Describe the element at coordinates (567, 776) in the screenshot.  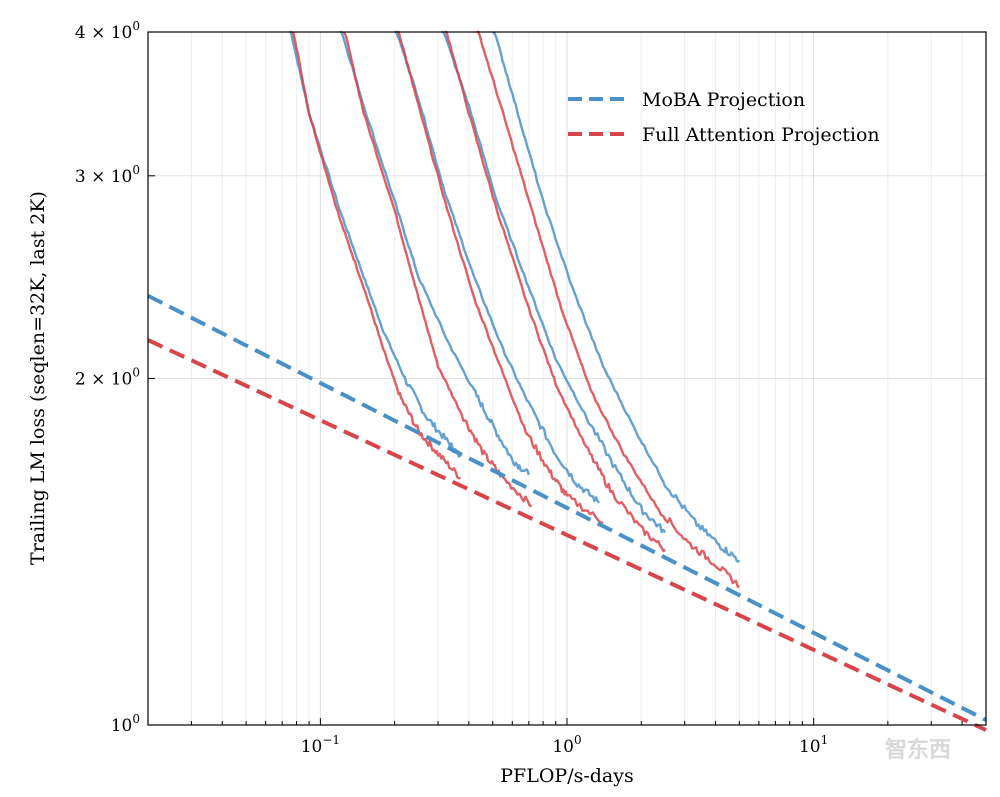
I see `x-axis-label: PFLOP/s-days` at that location.